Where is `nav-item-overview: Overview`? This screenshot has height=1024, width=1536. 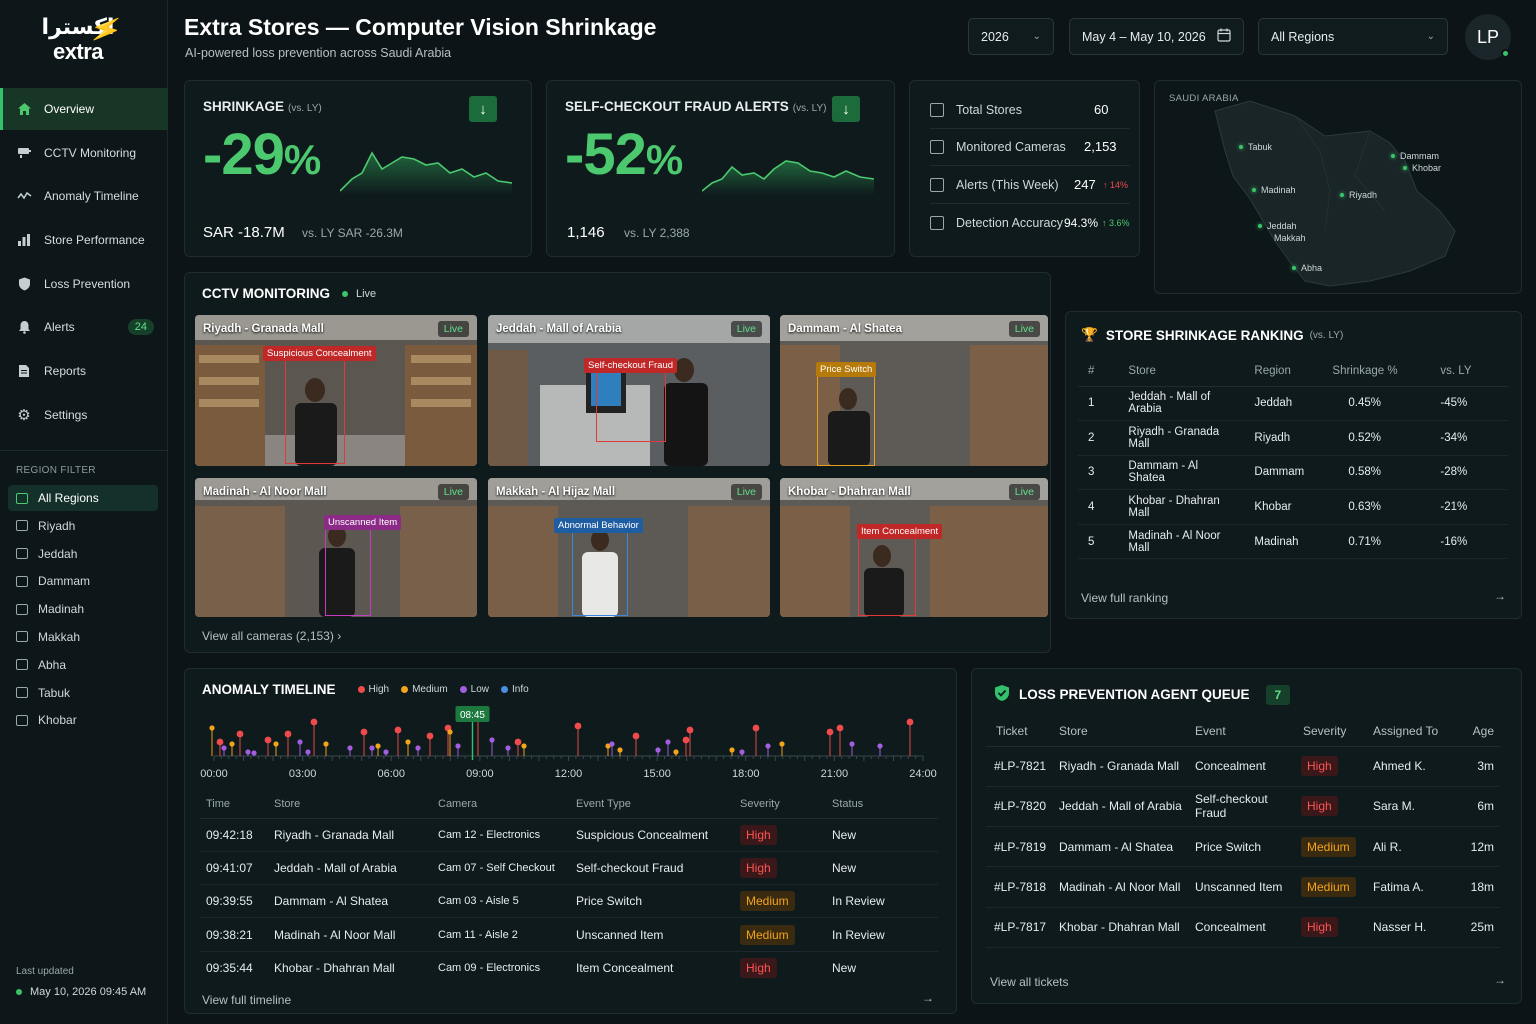
nav-item-overview: Overview is located at coordinates (84, 109).